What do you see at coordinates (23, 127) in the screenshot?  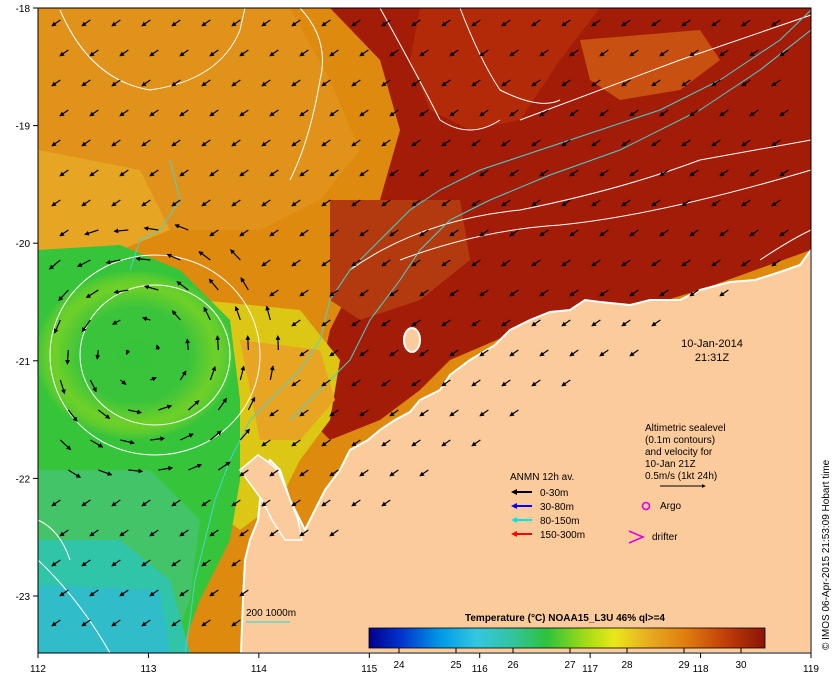 I see `y-tick-label: -19` at bounding box center [23, 127].